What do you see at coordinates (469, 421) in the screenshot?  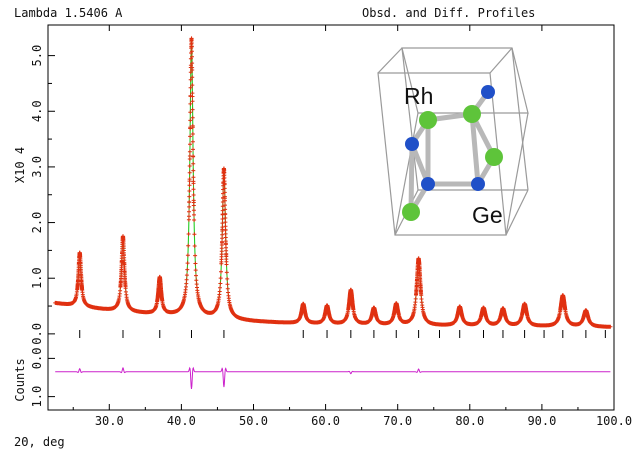 I see `x-tick-label: 80.0` at bounding box center [469, 421].